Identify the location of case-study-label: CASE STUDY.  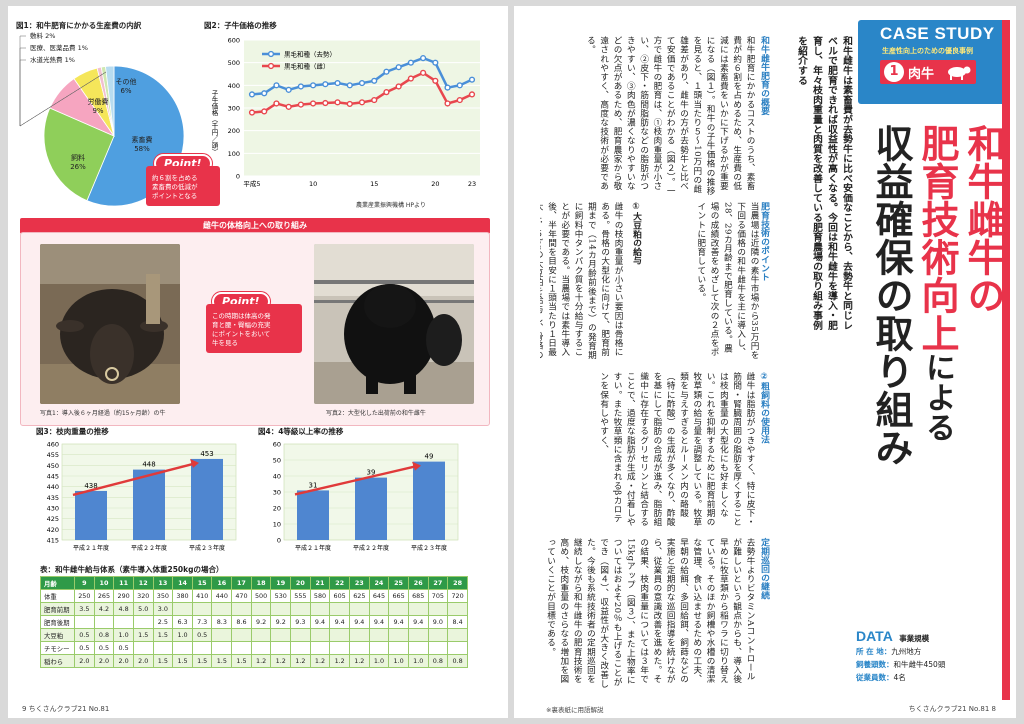
(937, 33).